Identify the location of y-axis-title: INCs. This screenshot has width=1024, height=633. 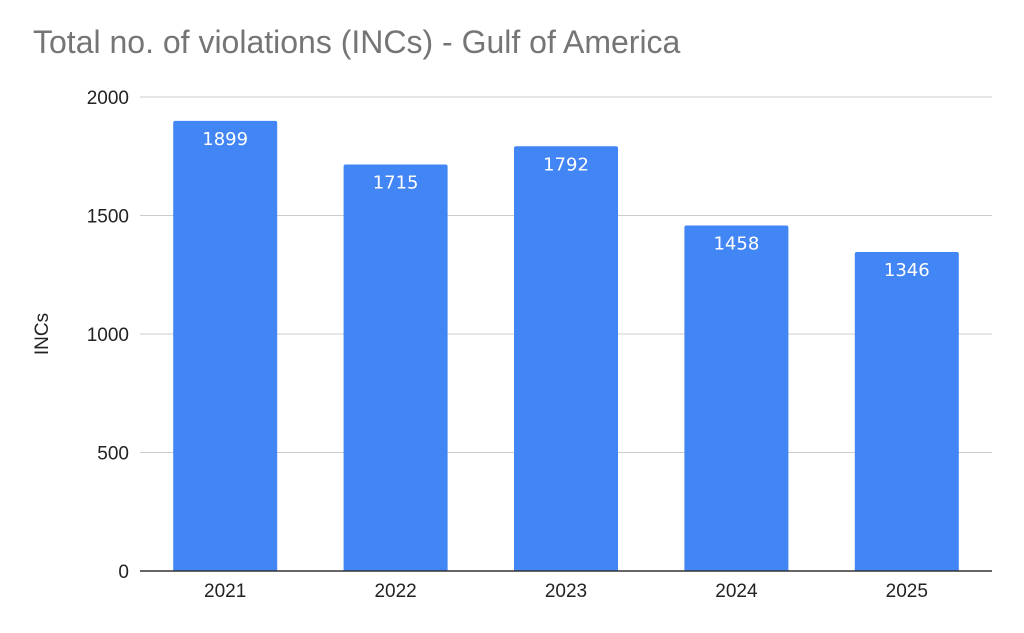
(42, 334).